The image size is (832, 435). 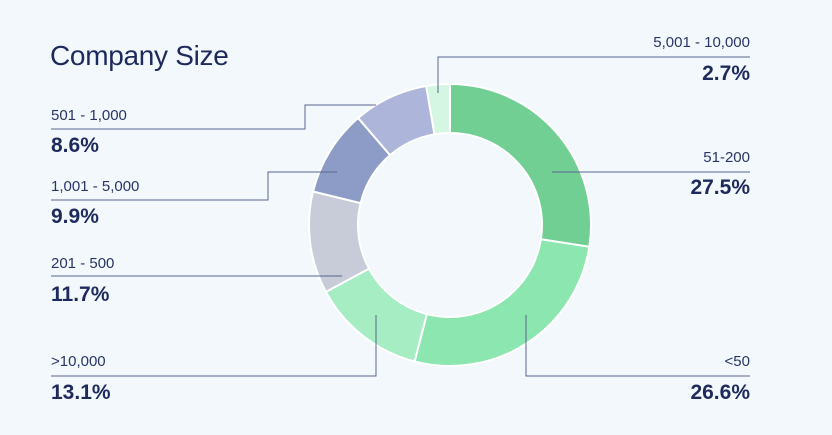 I want to click on slice-value-1001-5000: 9.9%, so click(x=75, y=216).